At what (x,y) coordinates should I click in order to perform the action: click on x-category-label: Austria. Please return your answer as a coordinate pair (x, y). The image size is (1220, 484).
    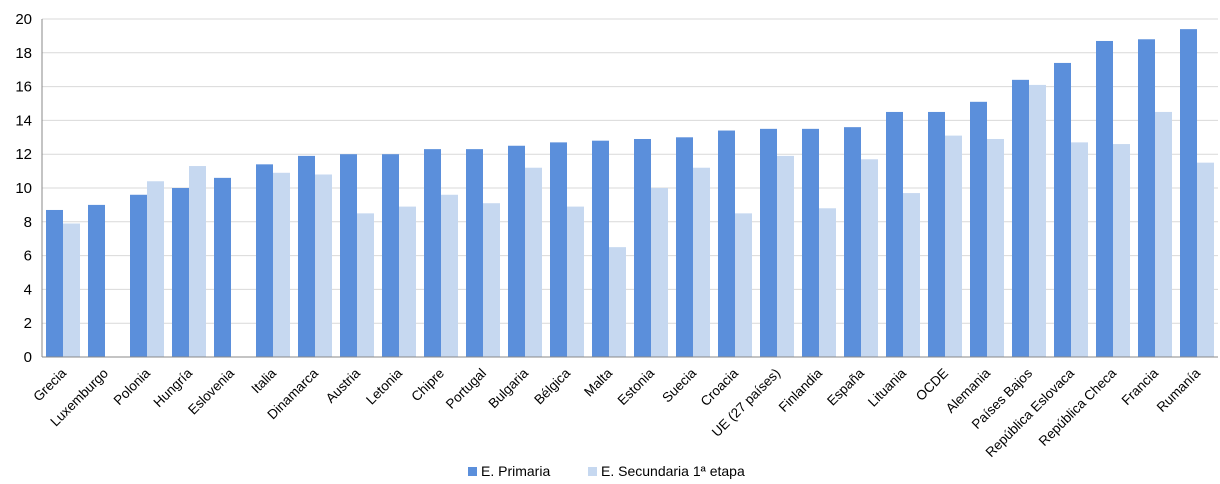
    Looking at the image, I should click on (343, 385).